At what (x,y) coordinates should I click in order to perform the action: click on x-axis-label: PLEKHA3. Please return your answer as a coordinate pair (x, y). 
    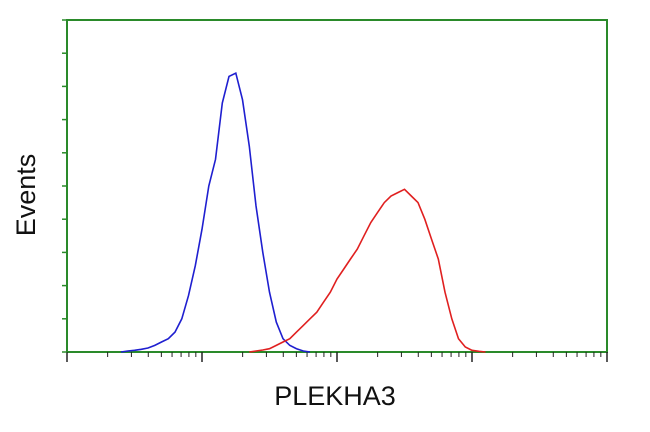
    Looking at the image, I should click on (335, 396).